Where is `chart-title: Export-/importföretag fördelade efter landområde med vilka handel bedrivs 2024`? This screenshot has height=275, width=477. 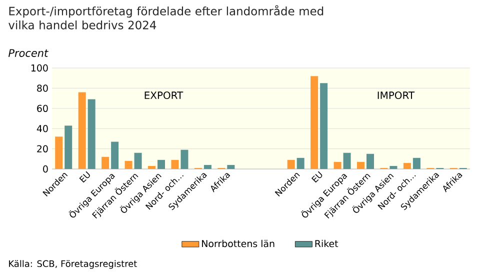
chart-title: Export-/importföretag fördelade efter landområde med vilka handel bedrivs 2024 is located at coordinates (166, 17).